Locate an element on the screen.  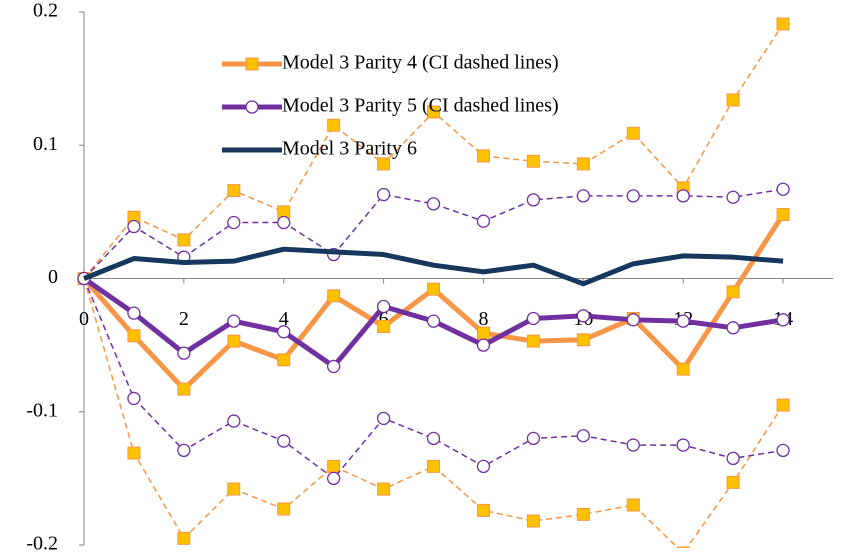
x-tick-label: 8 is located at coordinates (483, 319).